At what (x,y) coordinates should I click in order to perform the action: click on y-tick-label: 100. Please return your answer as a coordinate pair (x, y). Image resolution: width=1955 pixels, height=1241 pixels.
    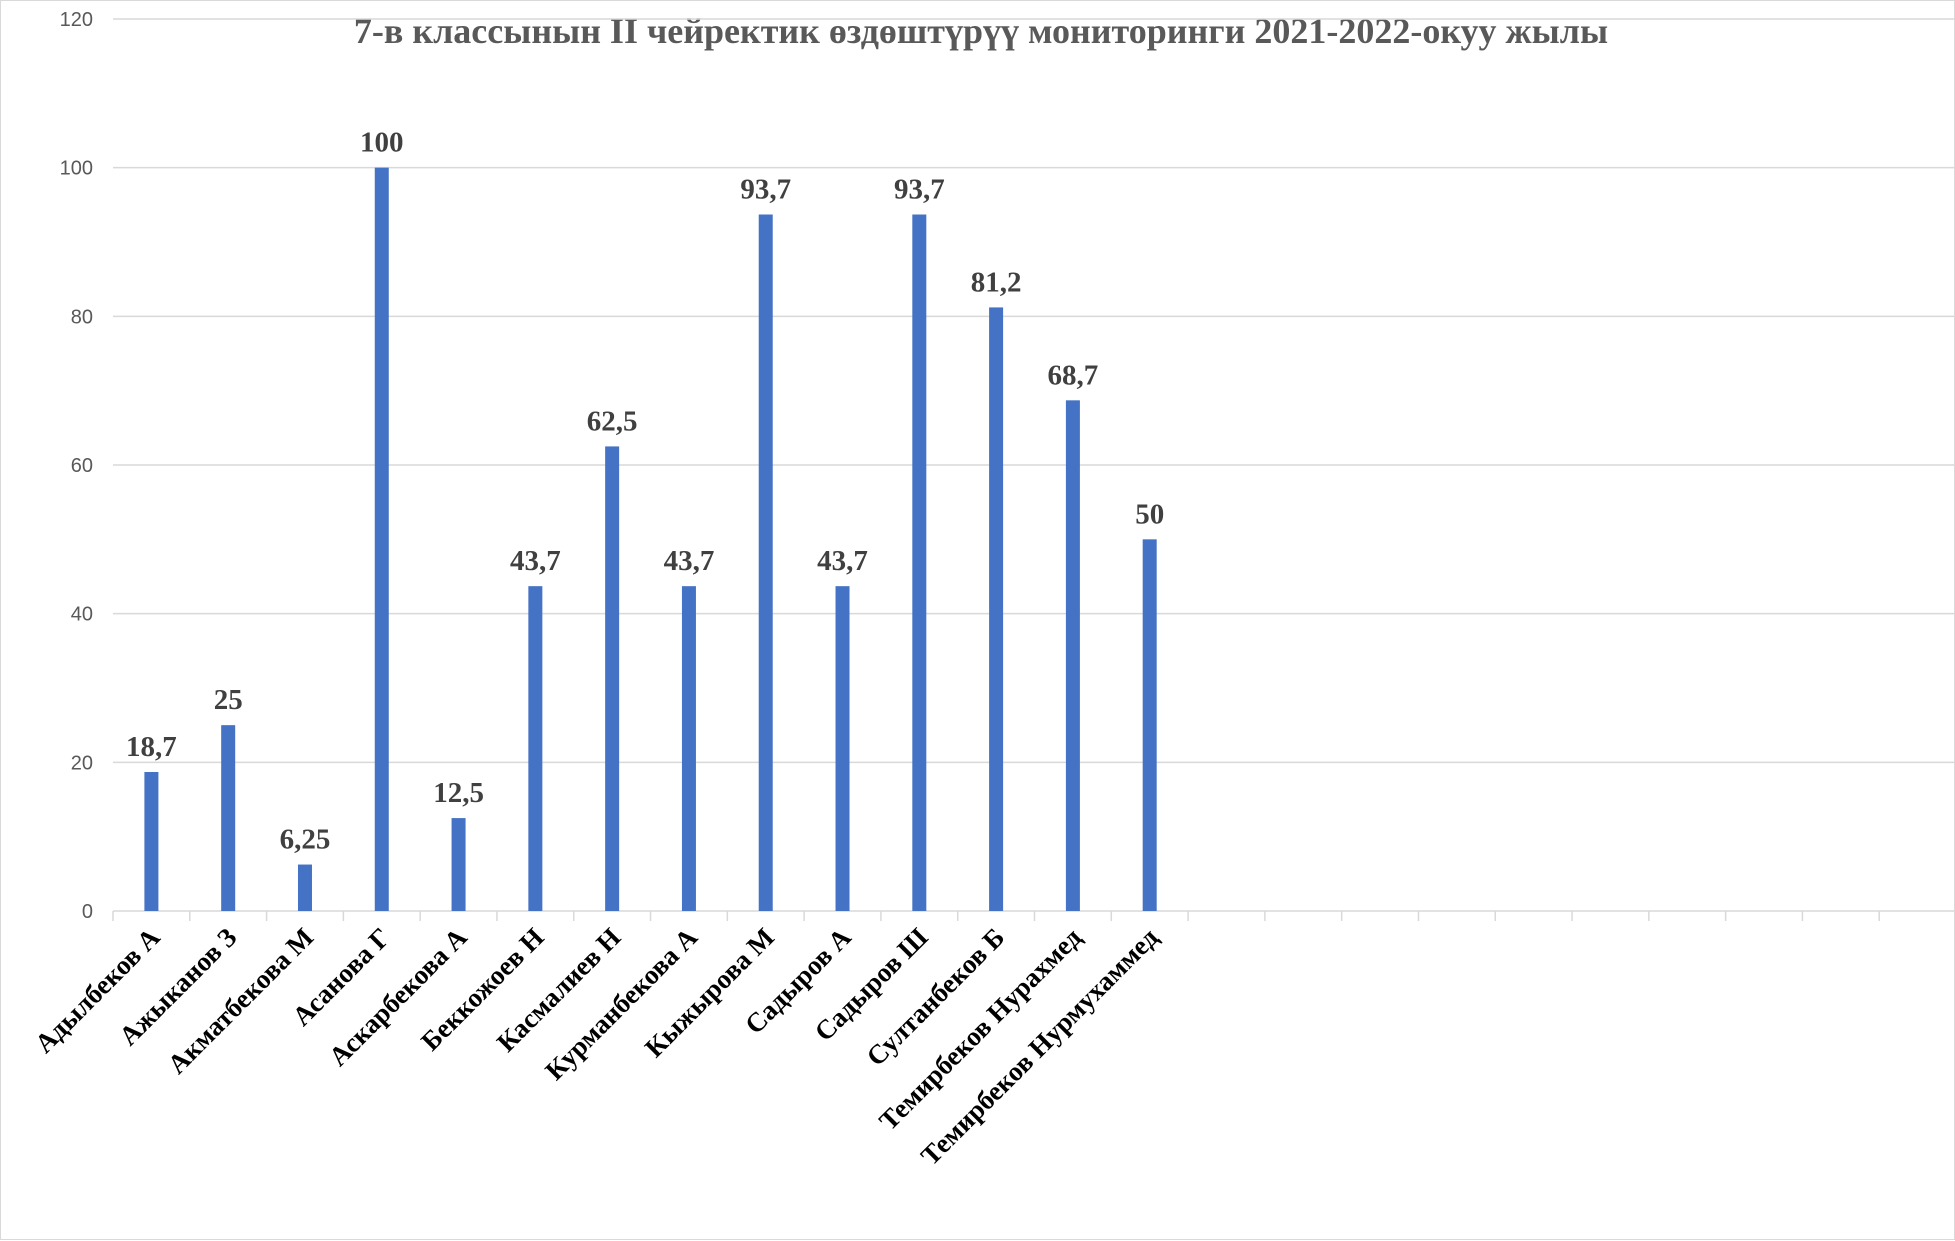
    Looking at the image, I should click on (76, 169).